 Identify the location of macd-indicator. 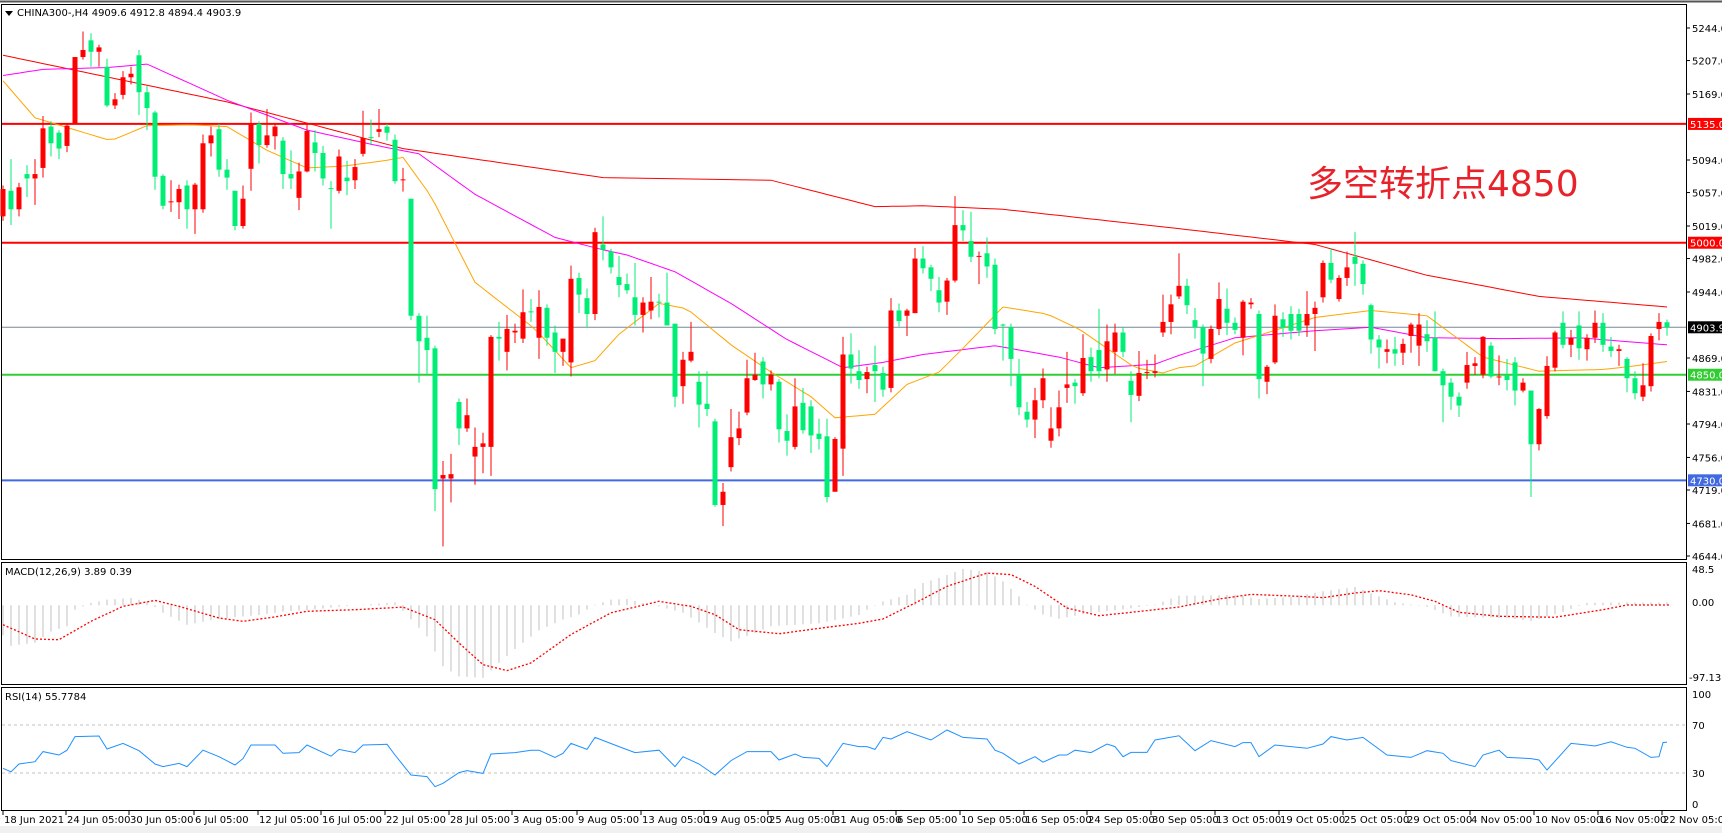
(836, 623).